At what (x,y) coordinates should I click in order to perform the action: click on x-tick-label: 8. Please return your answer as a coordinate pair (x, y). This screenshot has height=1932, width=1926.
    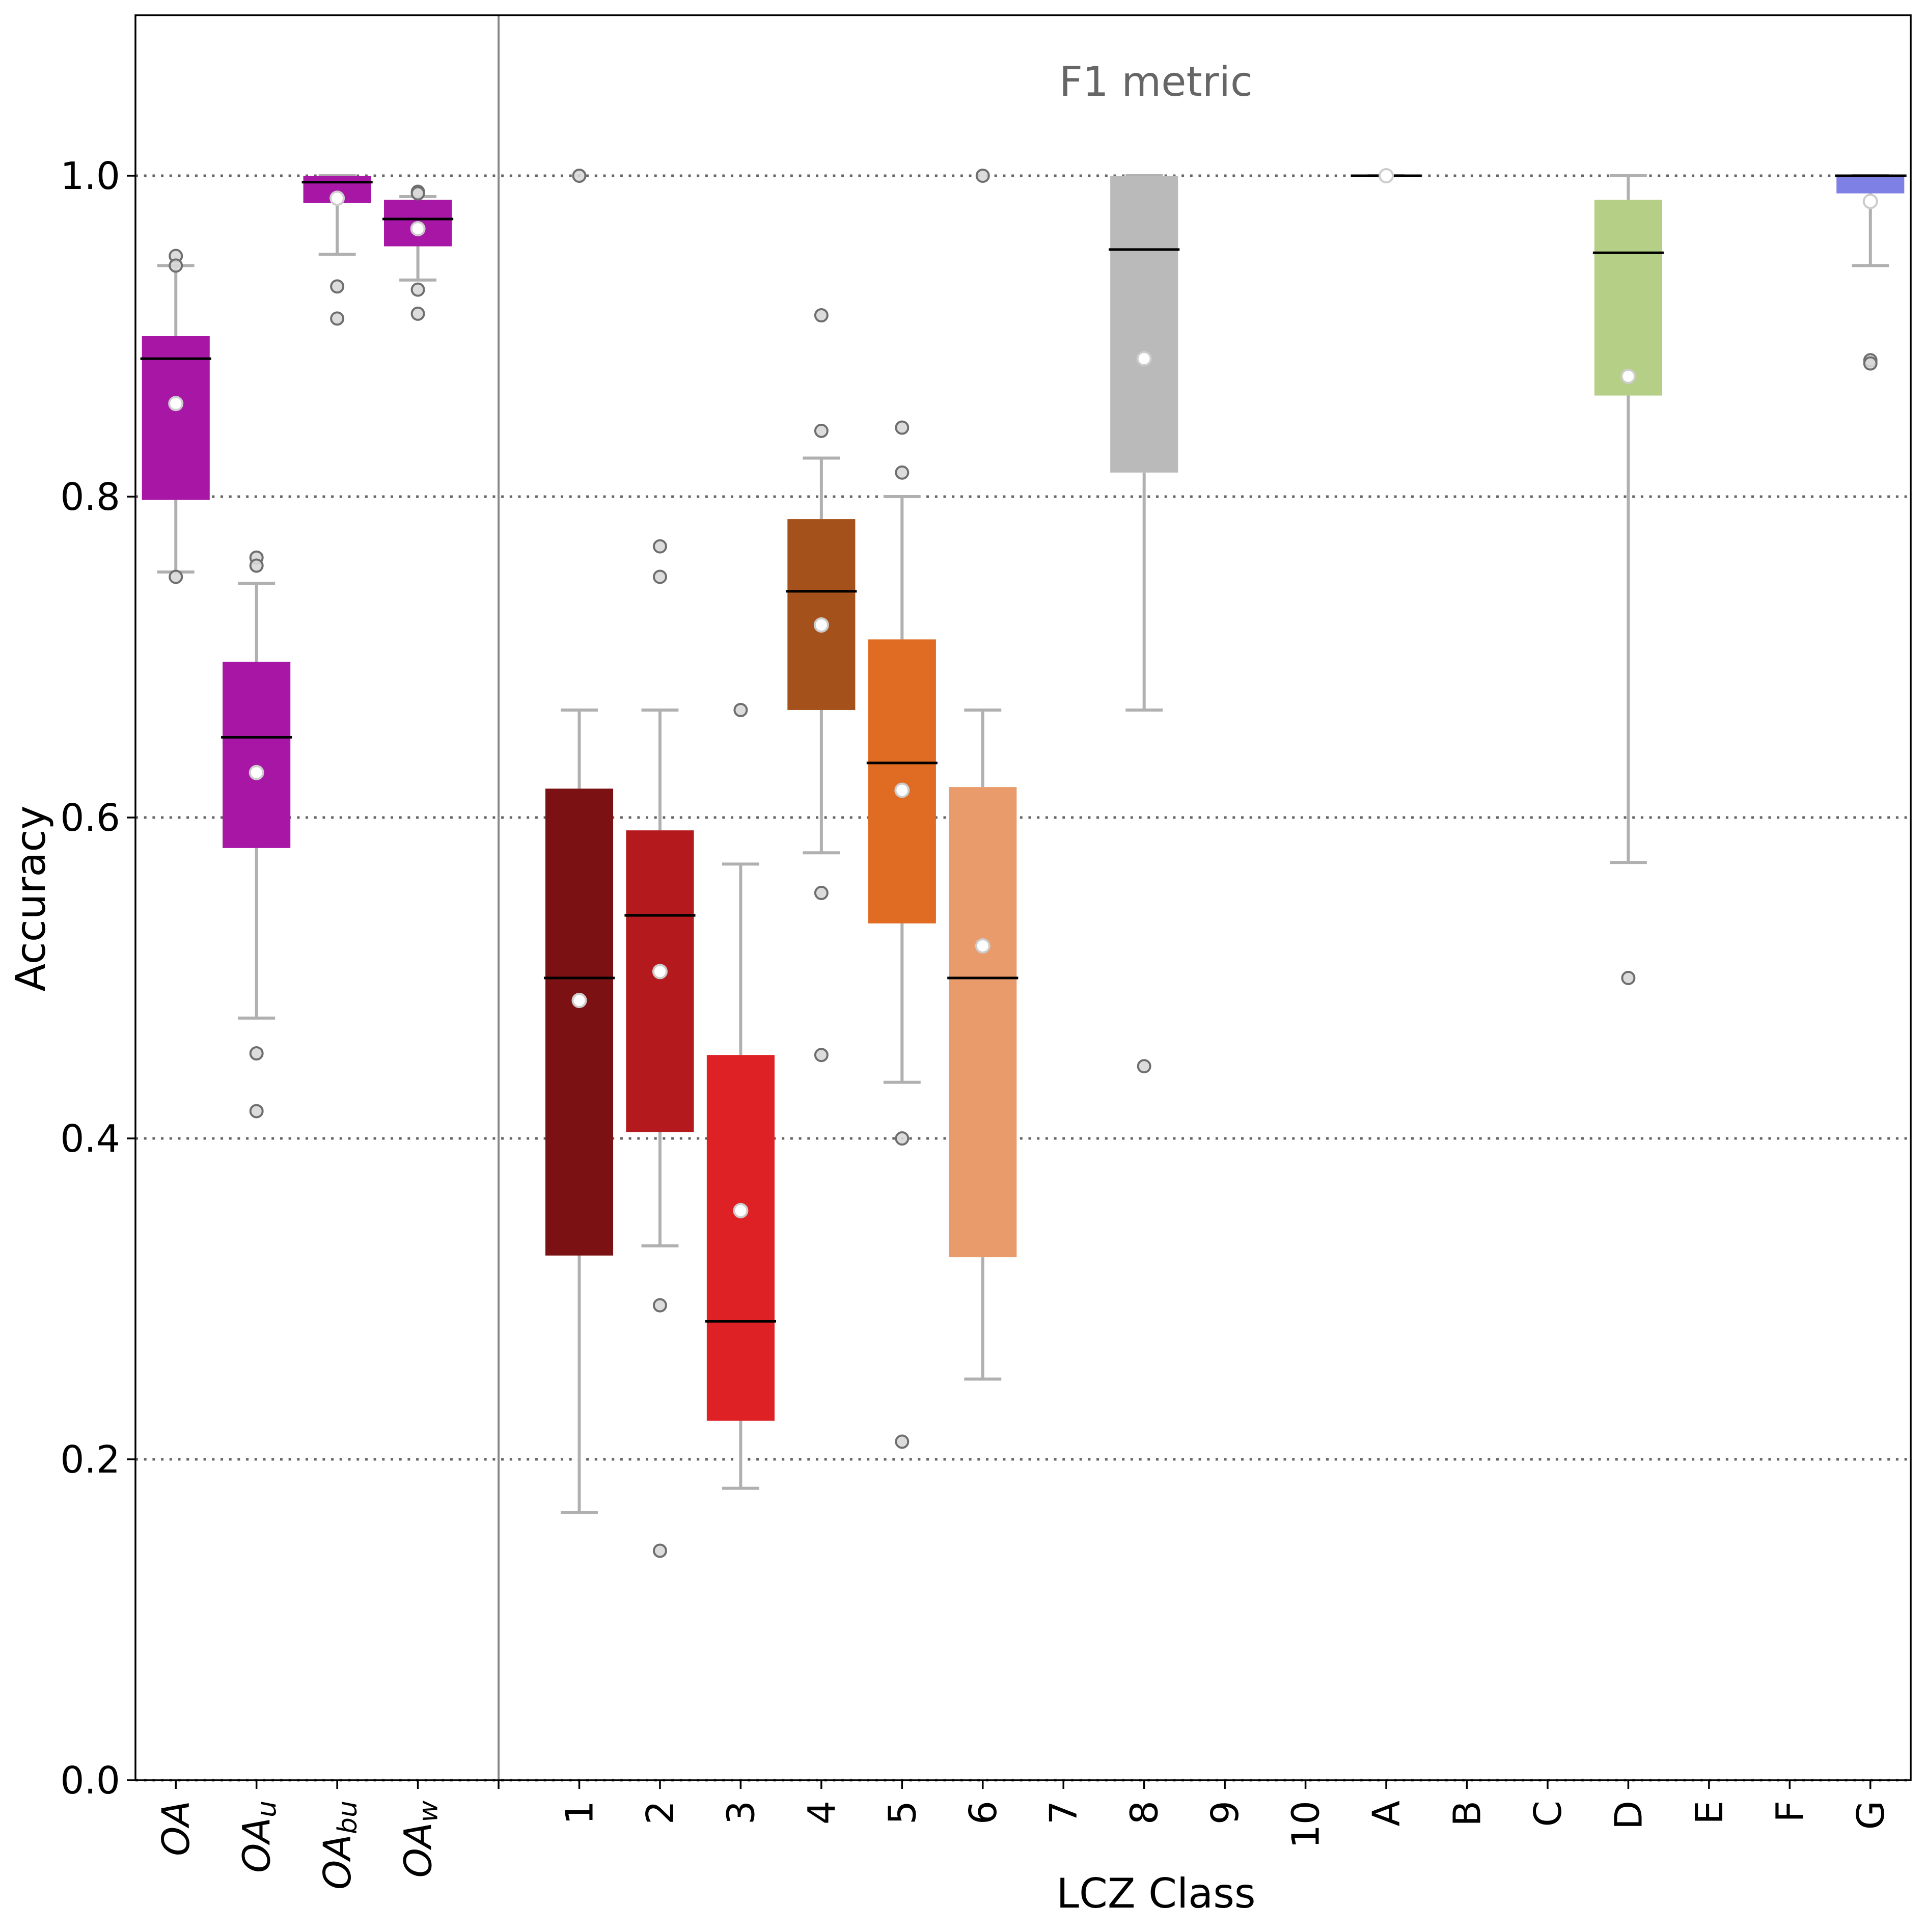
    Looking at the image, I should click on (1145, 1813).